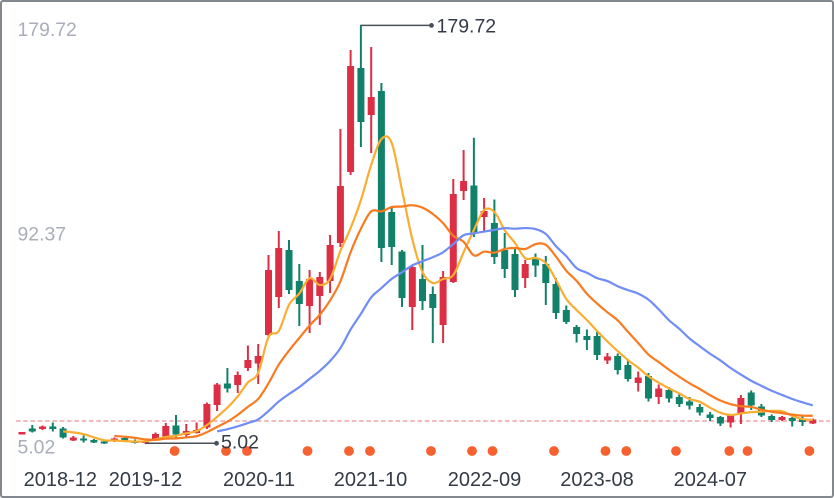  What do you see at coordinates (370, 480) in the screenshot?
I see `svg-text: 2021-10` at bounding box center [370, 480].